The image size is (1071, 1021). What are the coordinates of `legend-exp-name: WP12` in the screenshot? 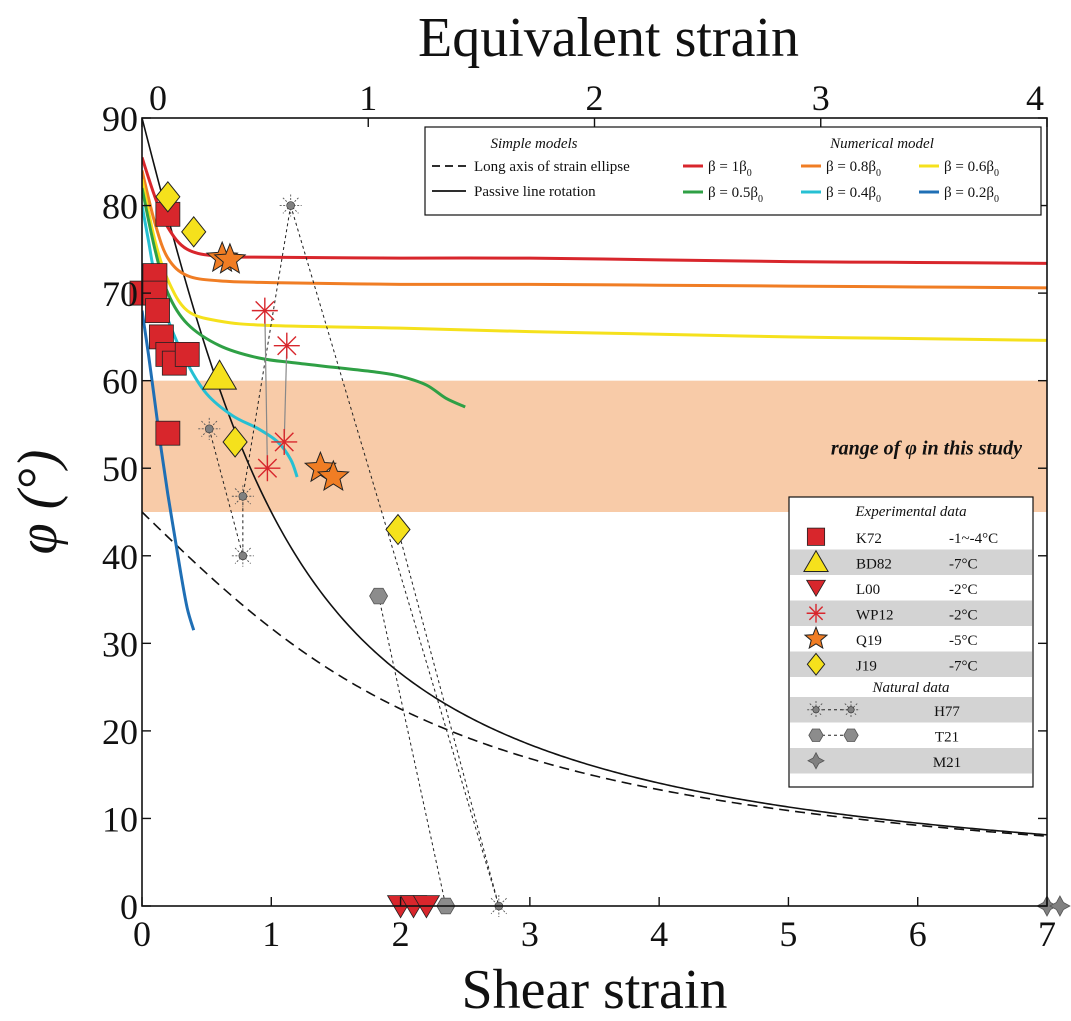 It's located at (875, 615).